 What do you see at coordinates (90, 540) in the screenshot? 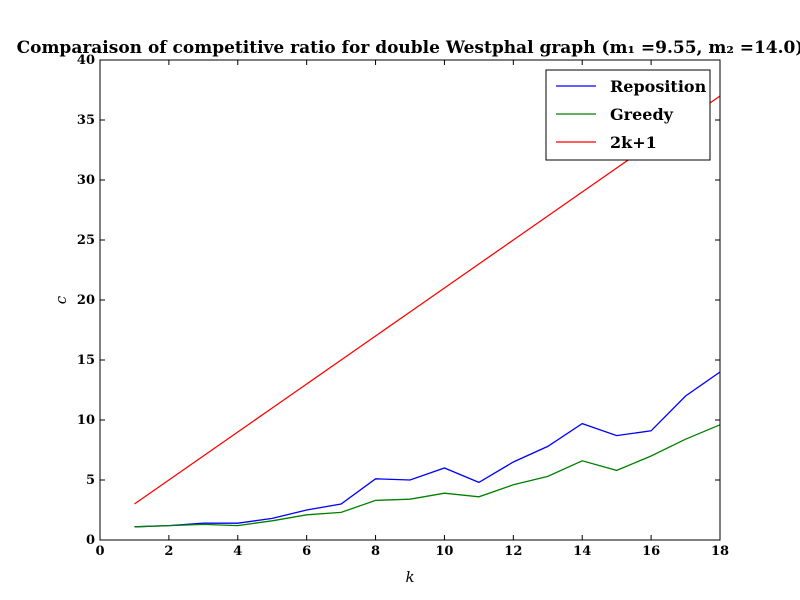
I see `y-tick-label: 0` at bounding box center [90, 540].